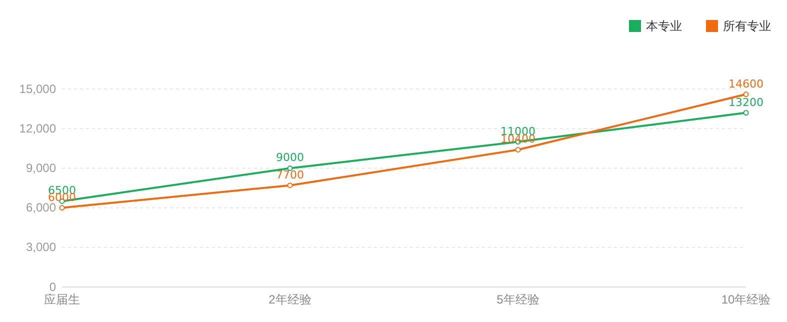 The image size is (787, 322). I want to click on y-tick-label: 0, so click(52, 287).